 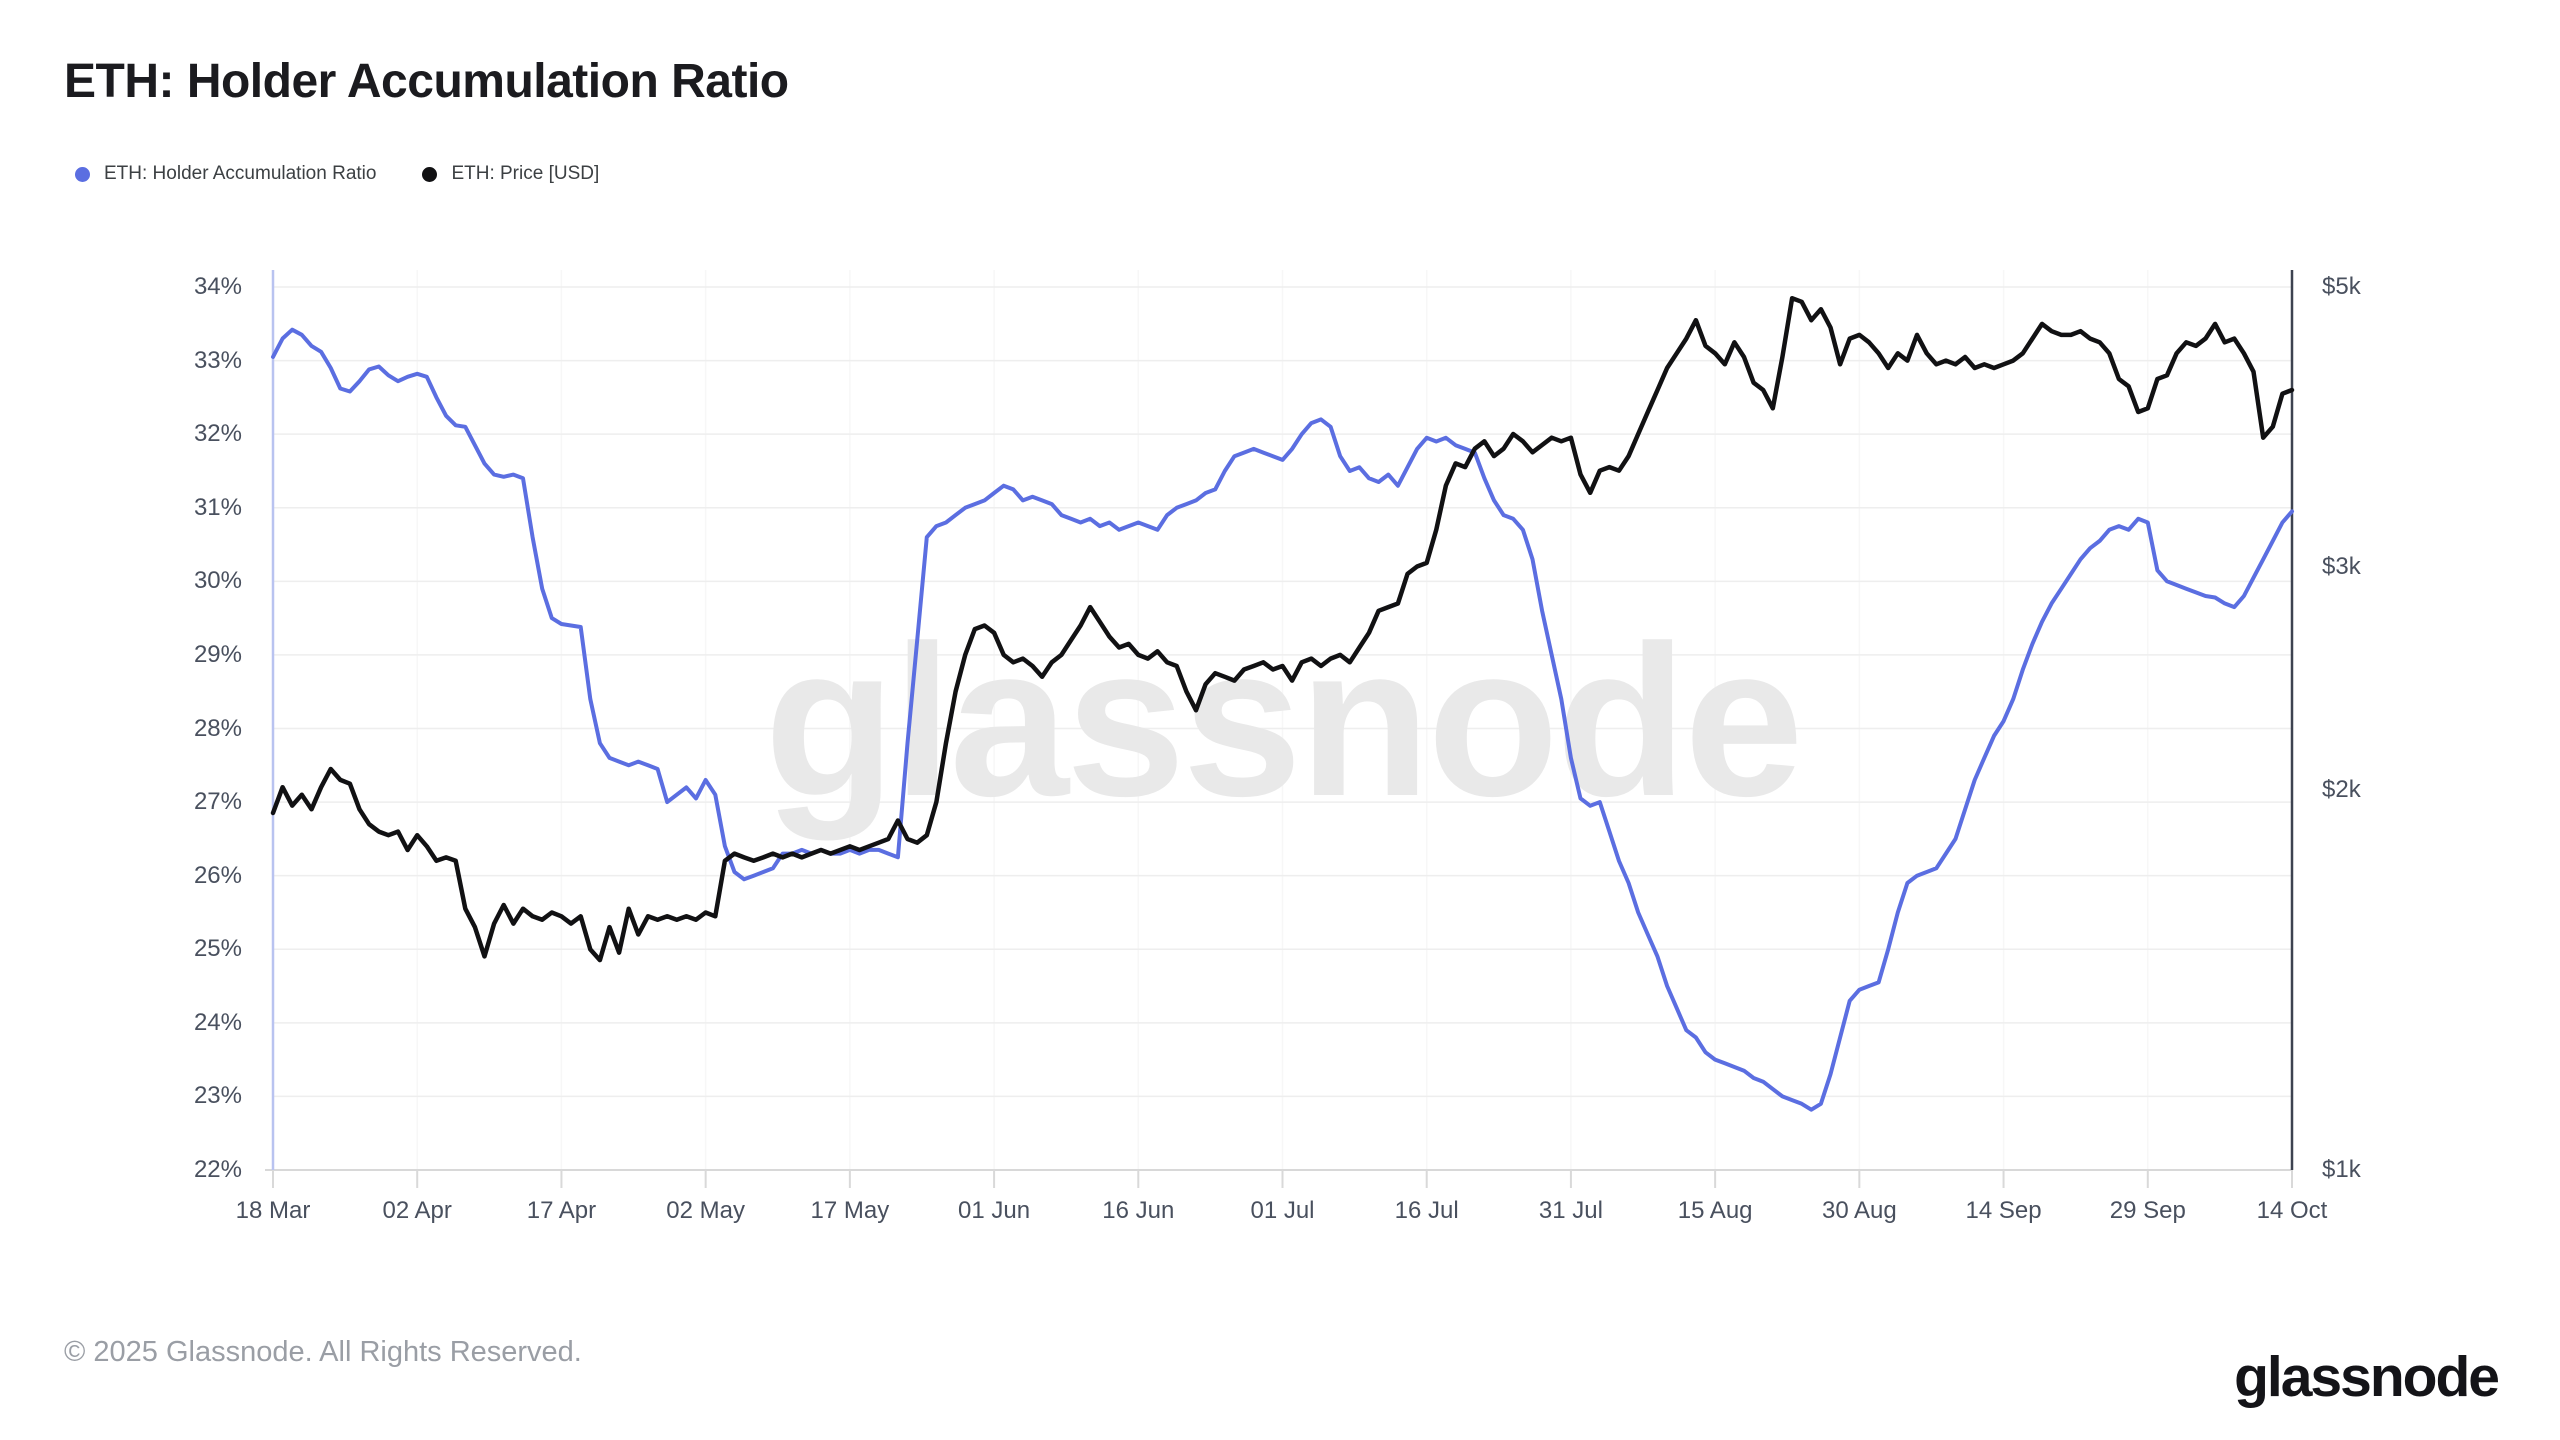 I want to click on x-axis-tick-label: 02 Apr, so click(x=417, y=1210).